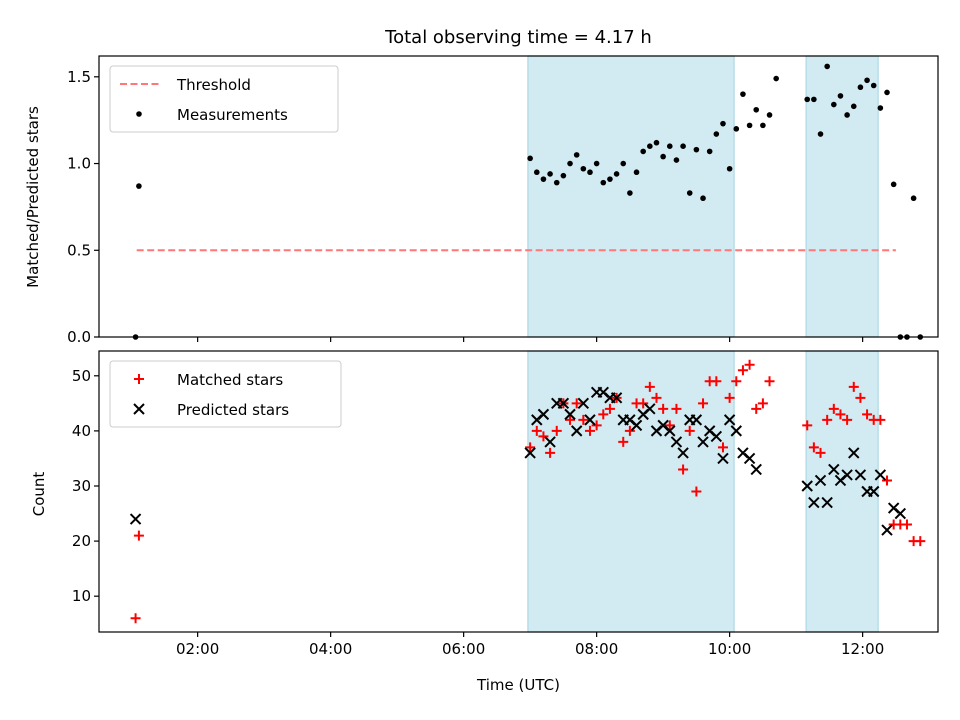 This screenshot has width=960, height=720. Describe the element at coordinates (729, 649) in the screenshot. I see `x-tick-label: 10:00` at that location.